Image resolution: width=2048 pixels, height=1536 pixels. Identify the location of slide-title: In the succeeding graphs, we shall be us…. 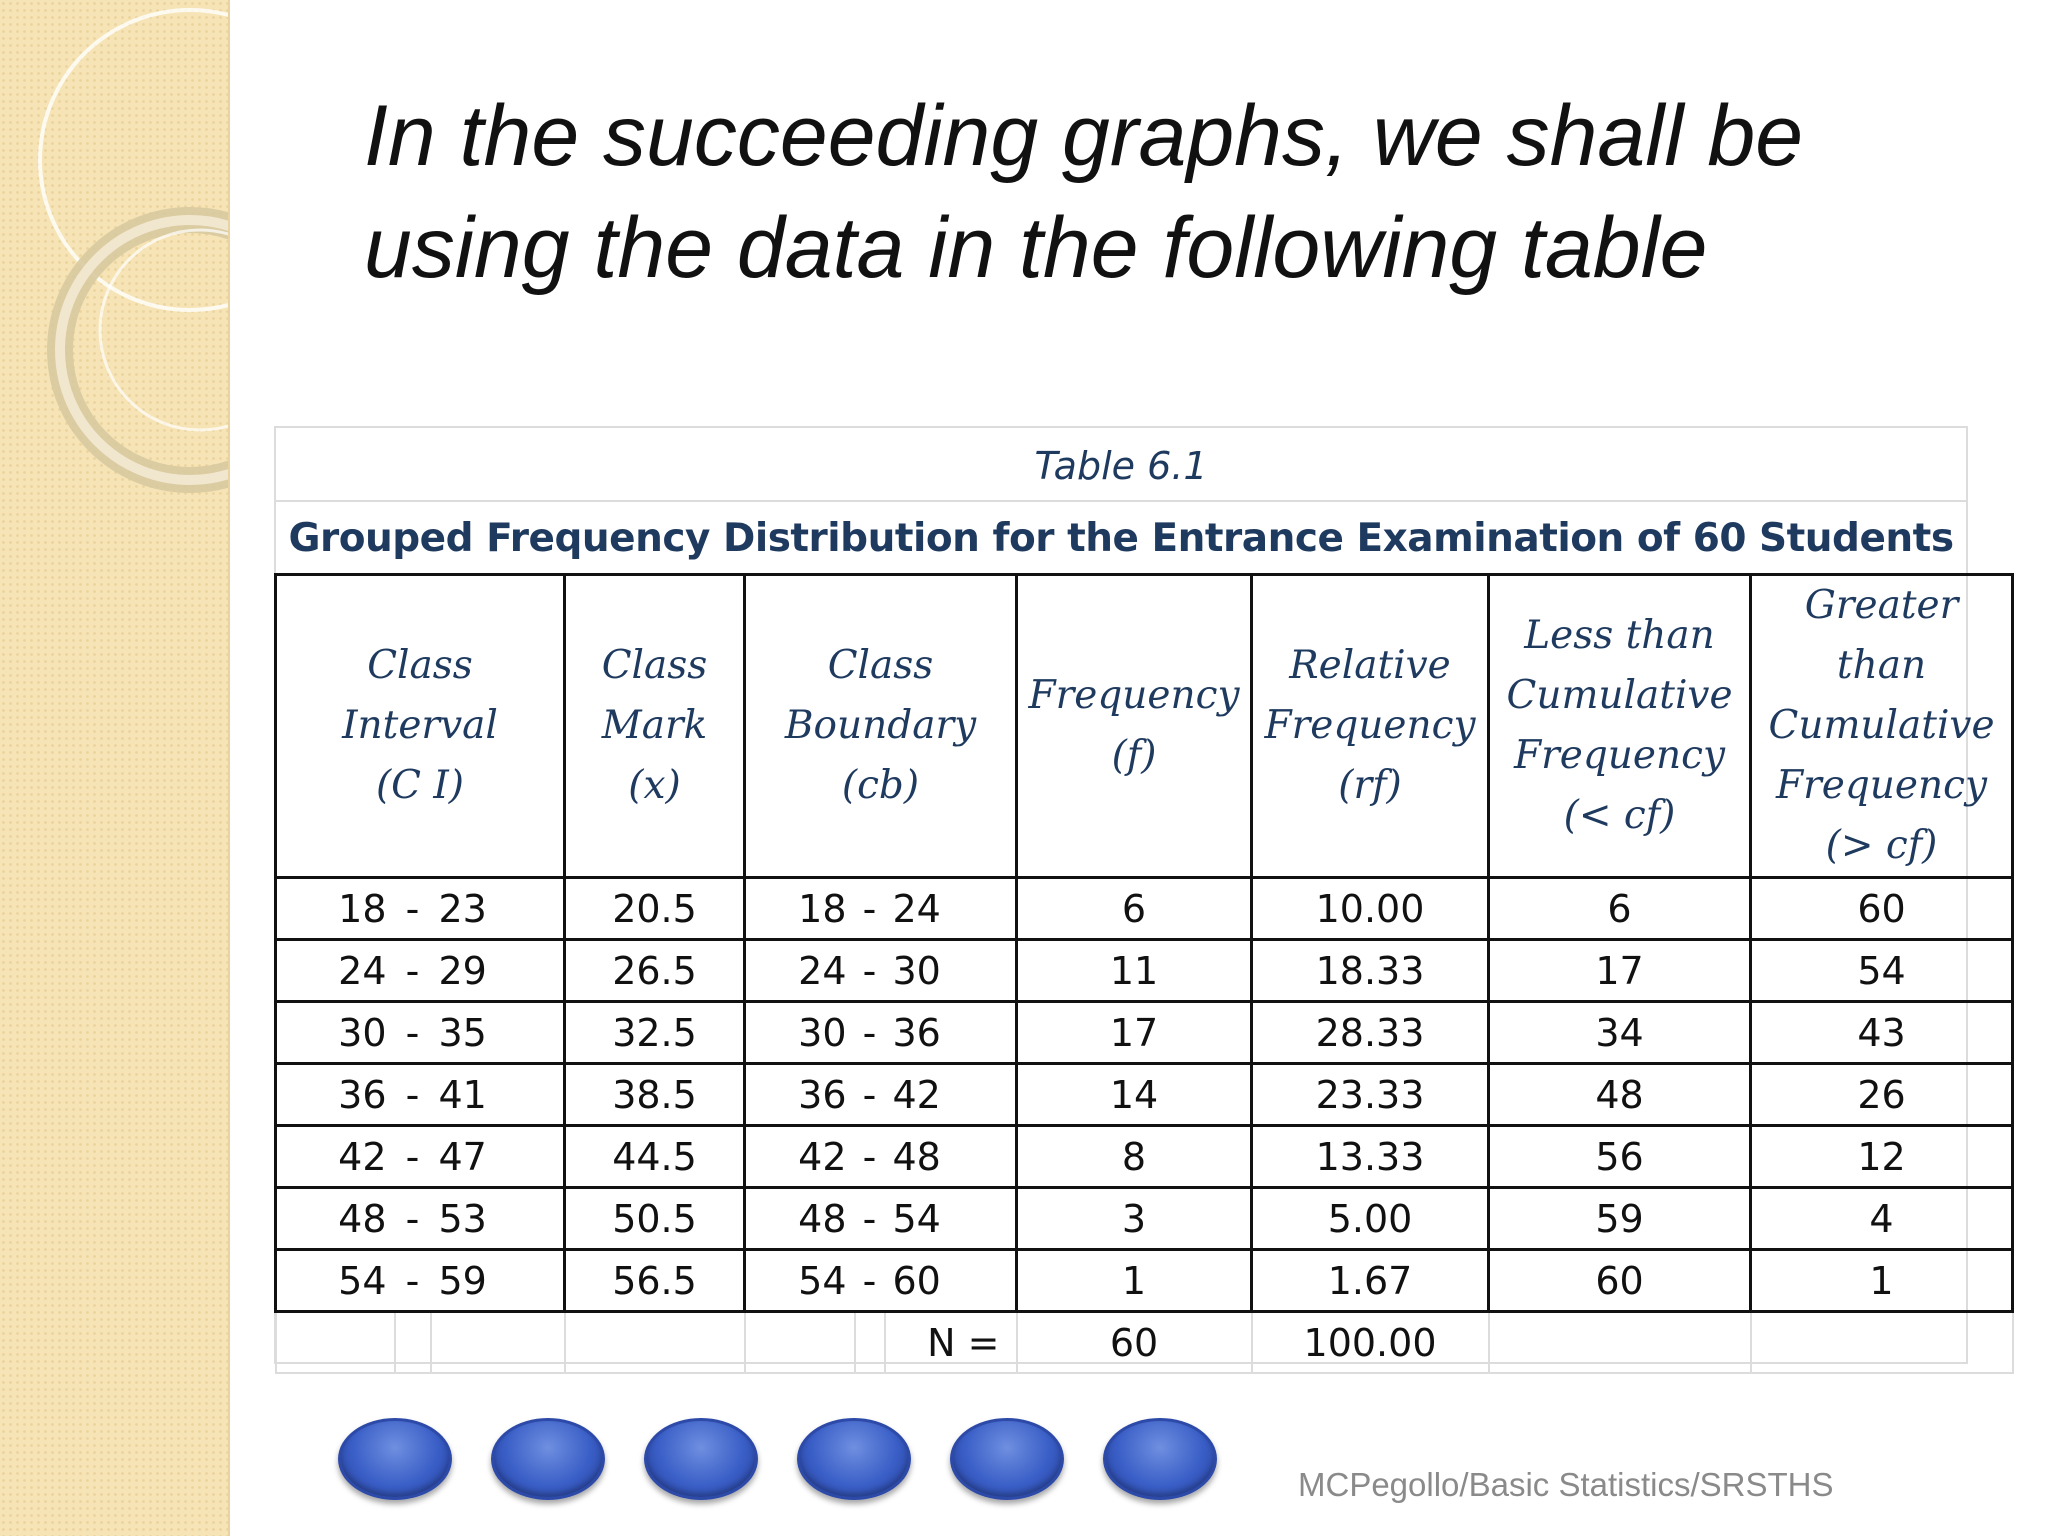
(1164, 192).